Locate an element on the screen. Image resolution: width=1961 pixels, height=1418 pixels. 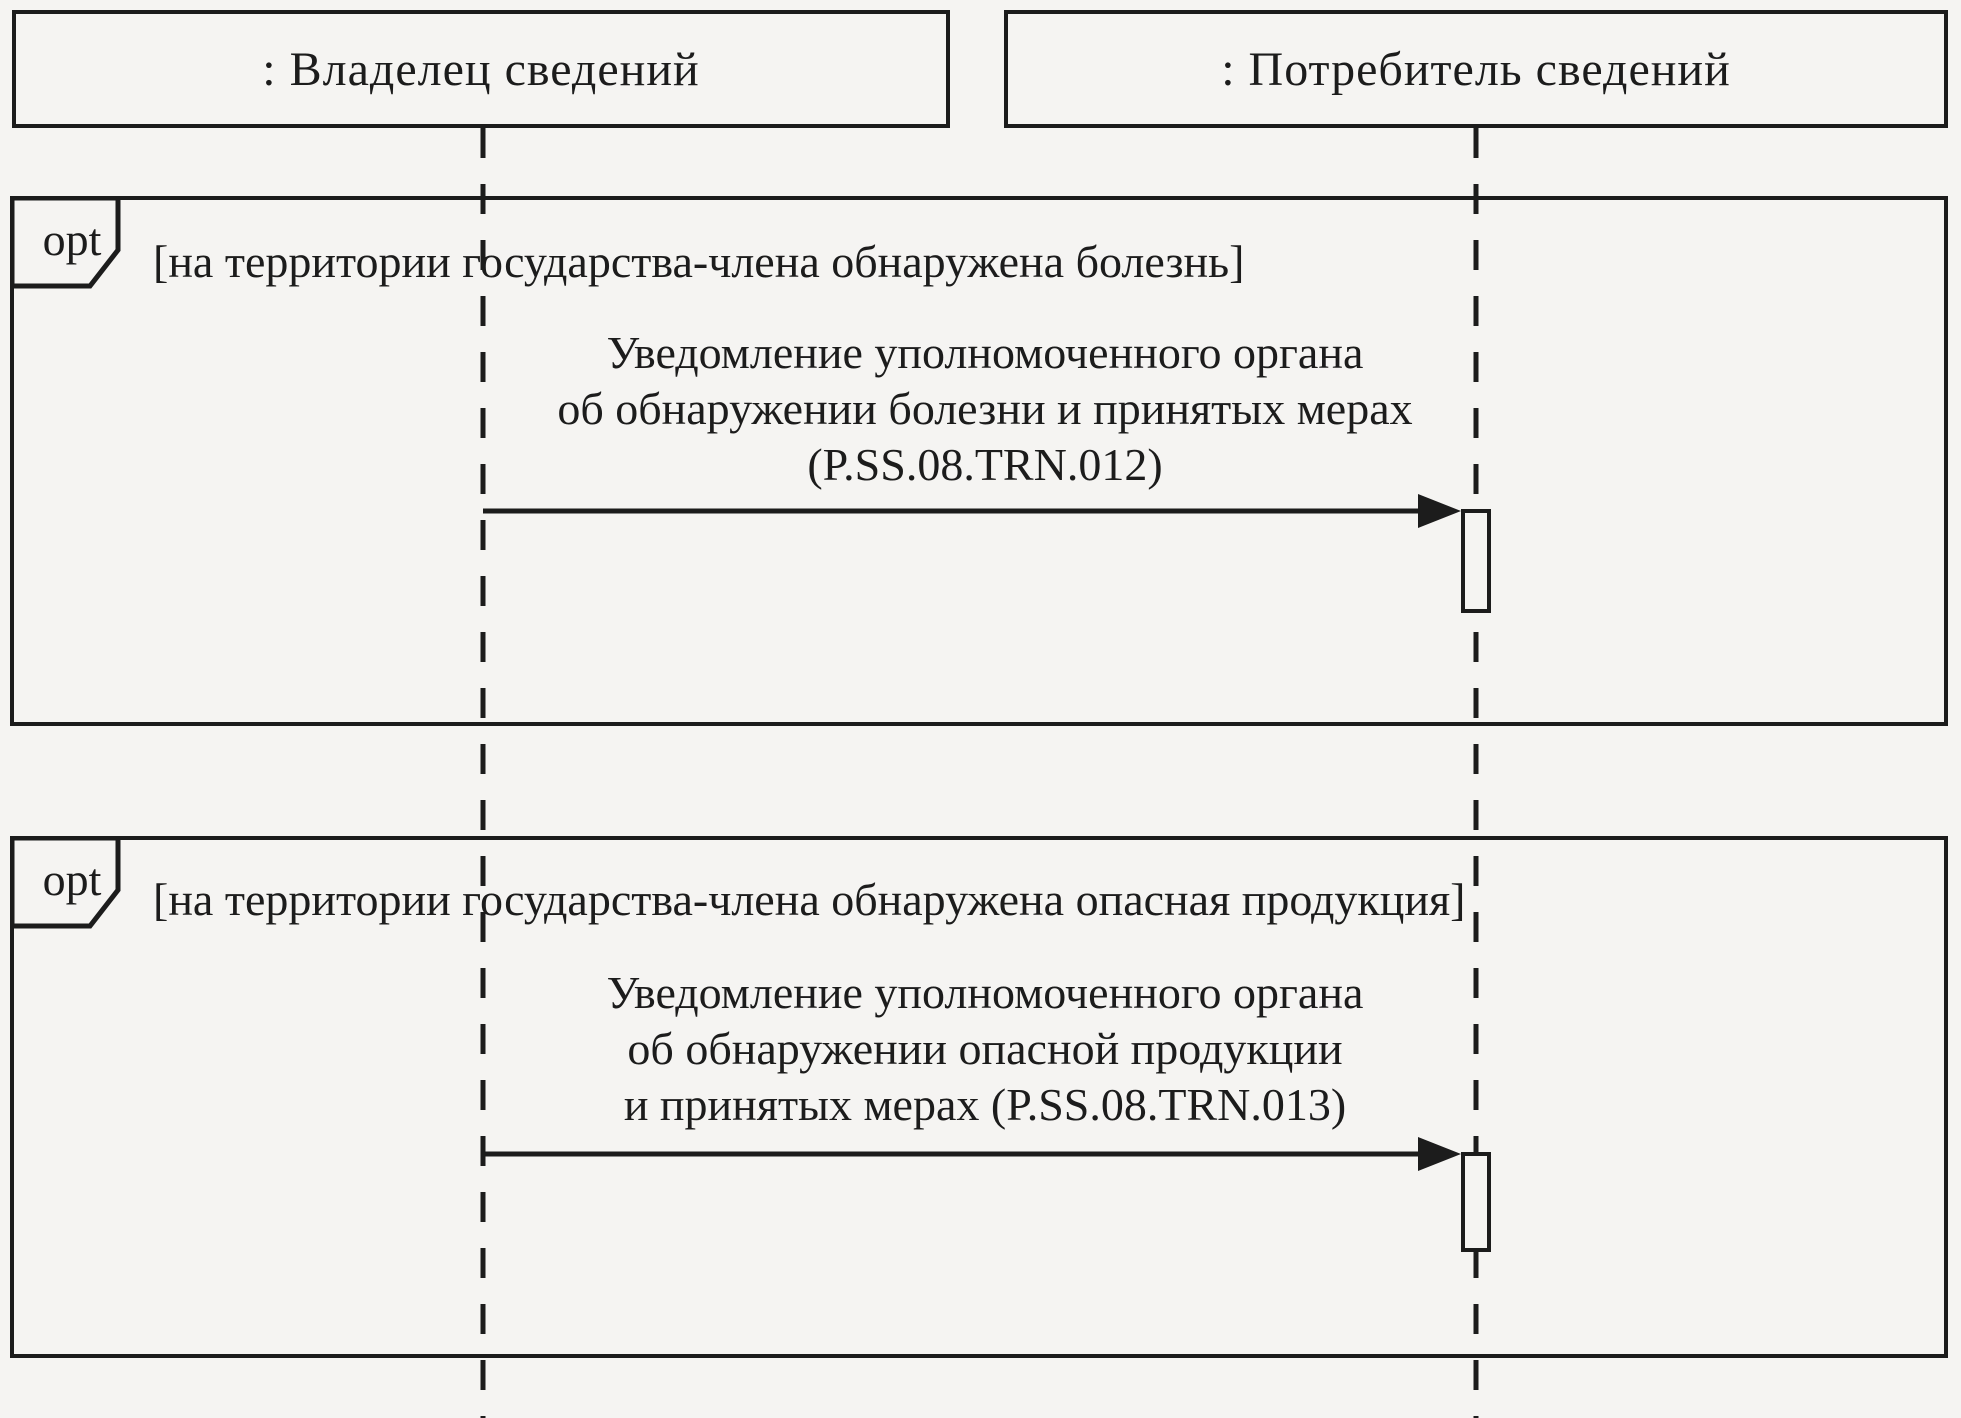
message-1-line-2: об обнаружении болезни и принятых мерах is located at coordinates (985, 408).